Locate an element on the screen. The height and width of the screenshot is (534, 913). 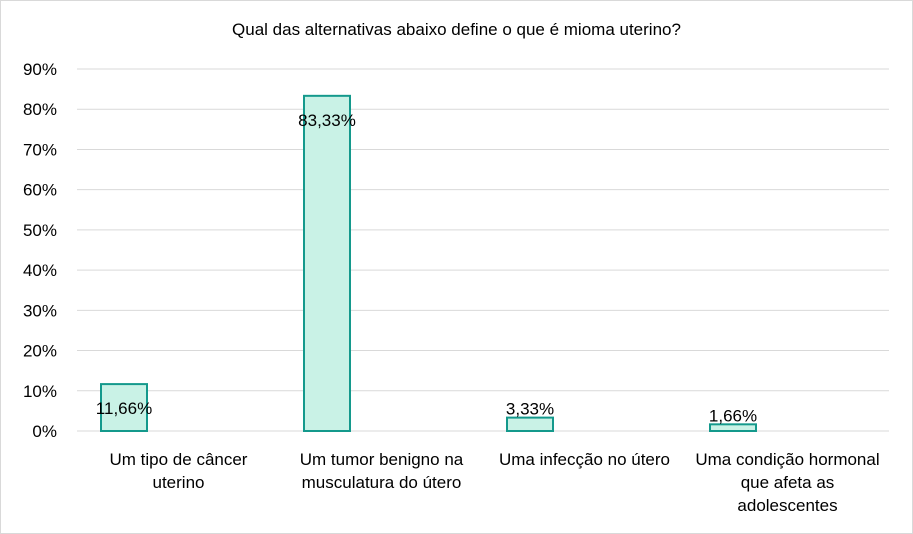
data-label: 3,33% is located at coordinates (530, 409).